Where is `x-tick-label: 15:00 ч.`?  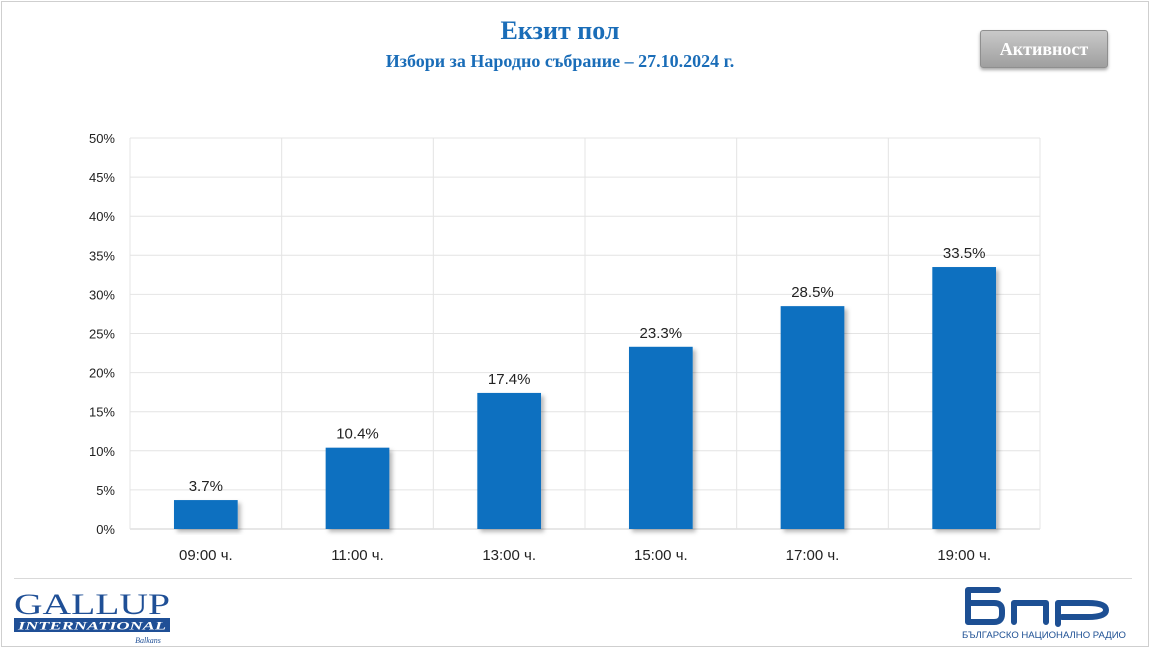
x-tick-label: 15:00 ч. is located at coordinates (661, 555).